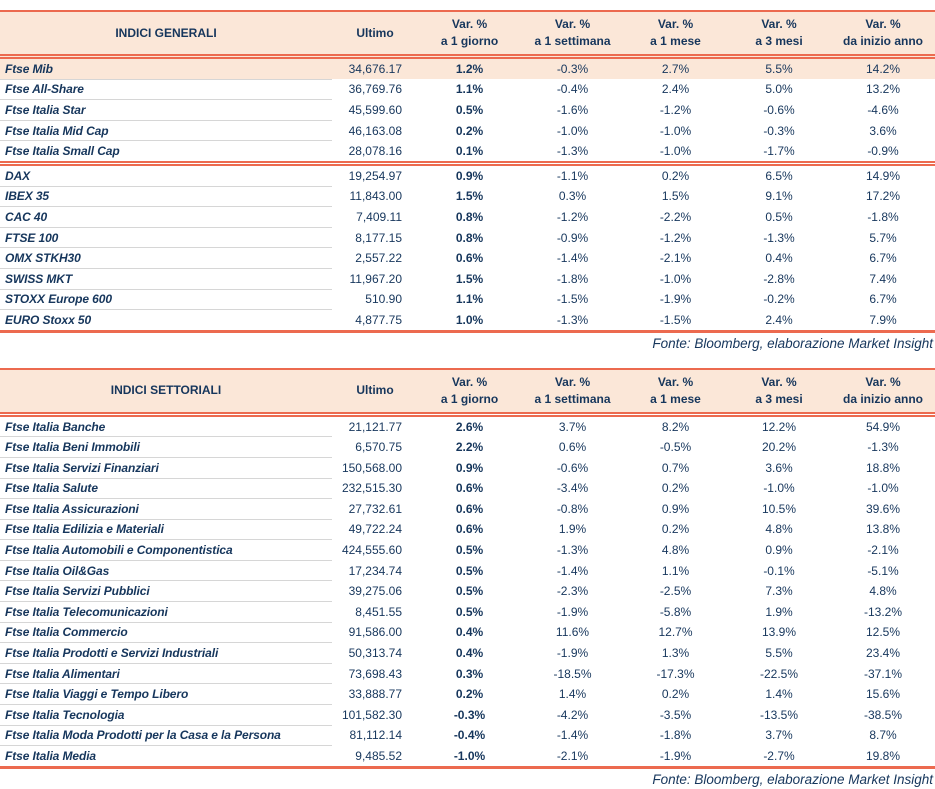 The height and width of the screenshot is (789, 935). What do you see at coordinates (572, 130) in the screenshot?
I see `var-1week-cell: -1.0%` at bounding box center [572, 130].